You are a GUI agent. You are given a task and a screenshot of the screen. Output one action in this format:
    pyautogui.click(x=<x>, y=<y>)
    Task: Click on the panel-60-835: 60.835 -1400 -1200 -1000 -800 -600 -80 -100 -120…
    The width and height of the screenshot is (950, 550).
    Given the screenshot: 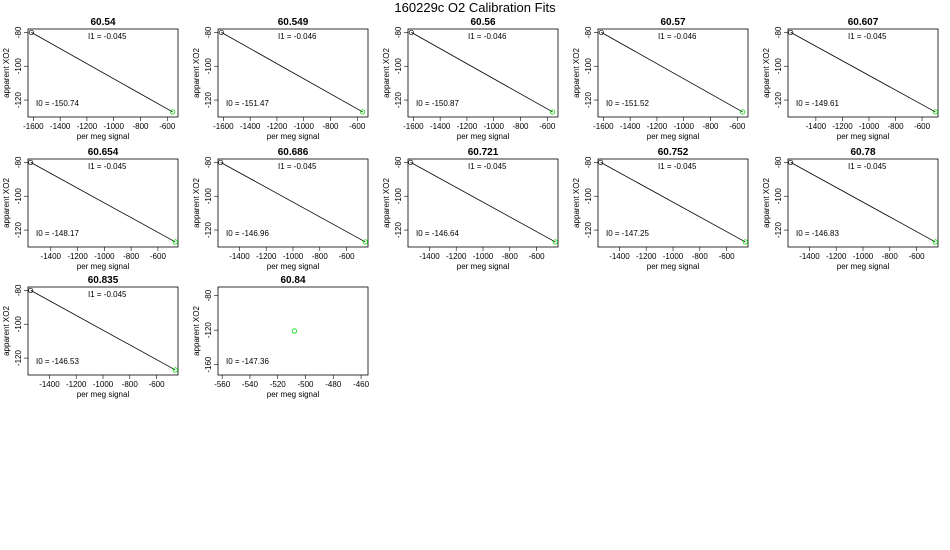 What is the action you would take?
    pyautogui.click(x=90, y=337)
    